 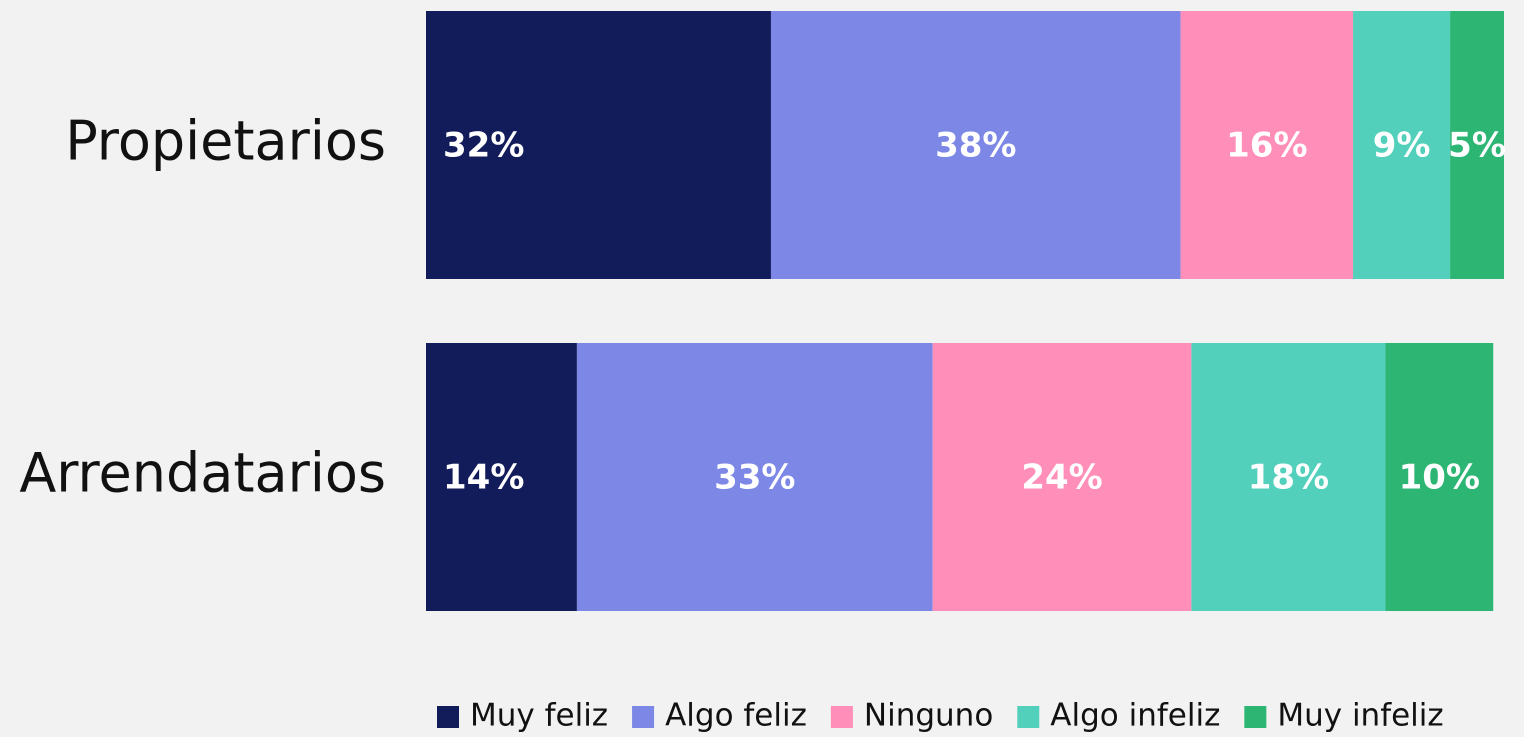 I want to click on value-label: 18%, so click(x=1288, y=478).